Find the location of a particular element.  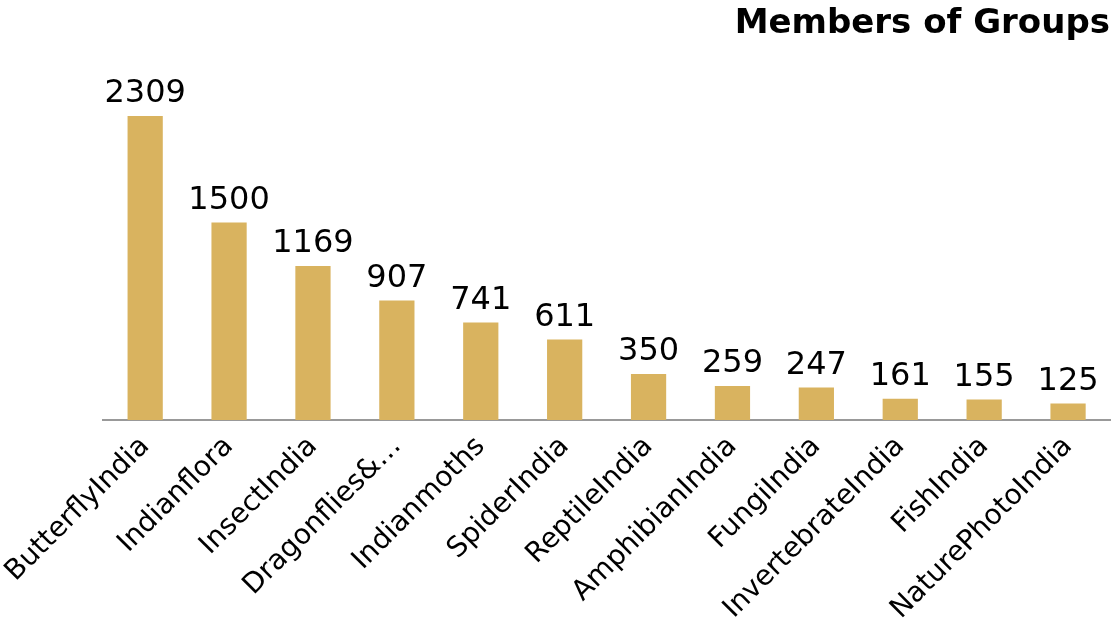

chart-title: Members of Groups is located at coordinates (922, 21).